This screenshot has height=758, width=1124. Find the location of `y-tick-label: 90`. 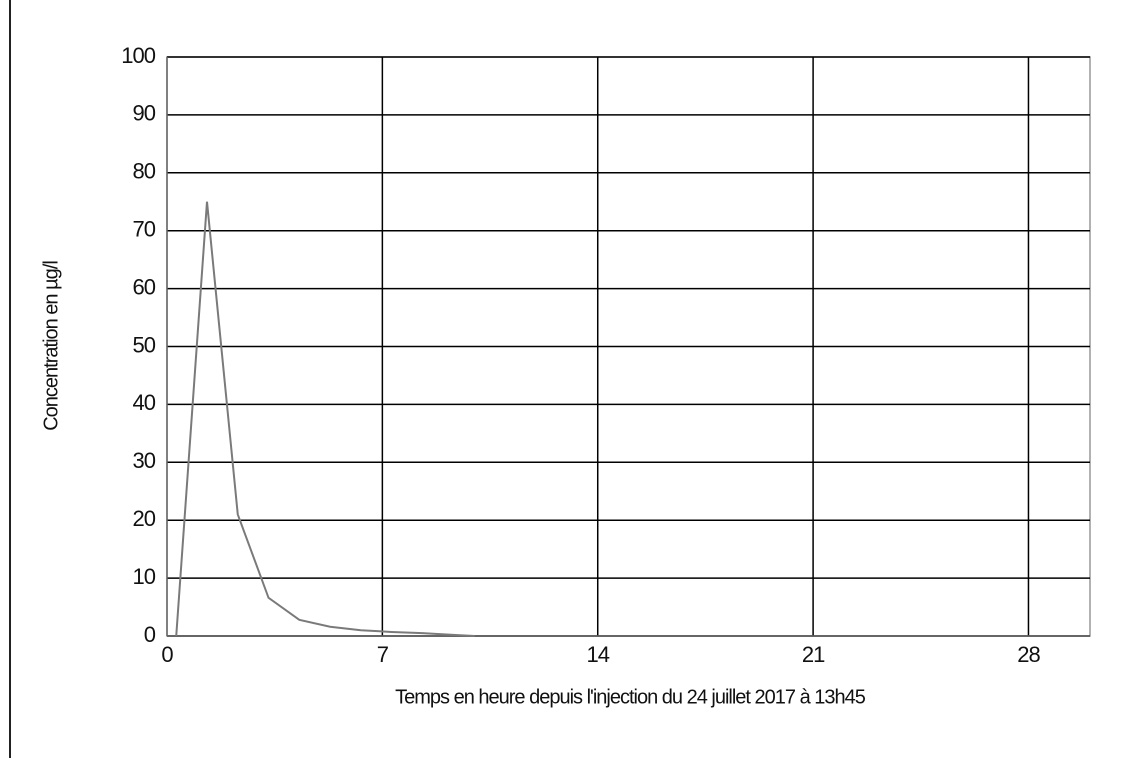

y-tick-label: 90 is located at coordinates (144, 113).